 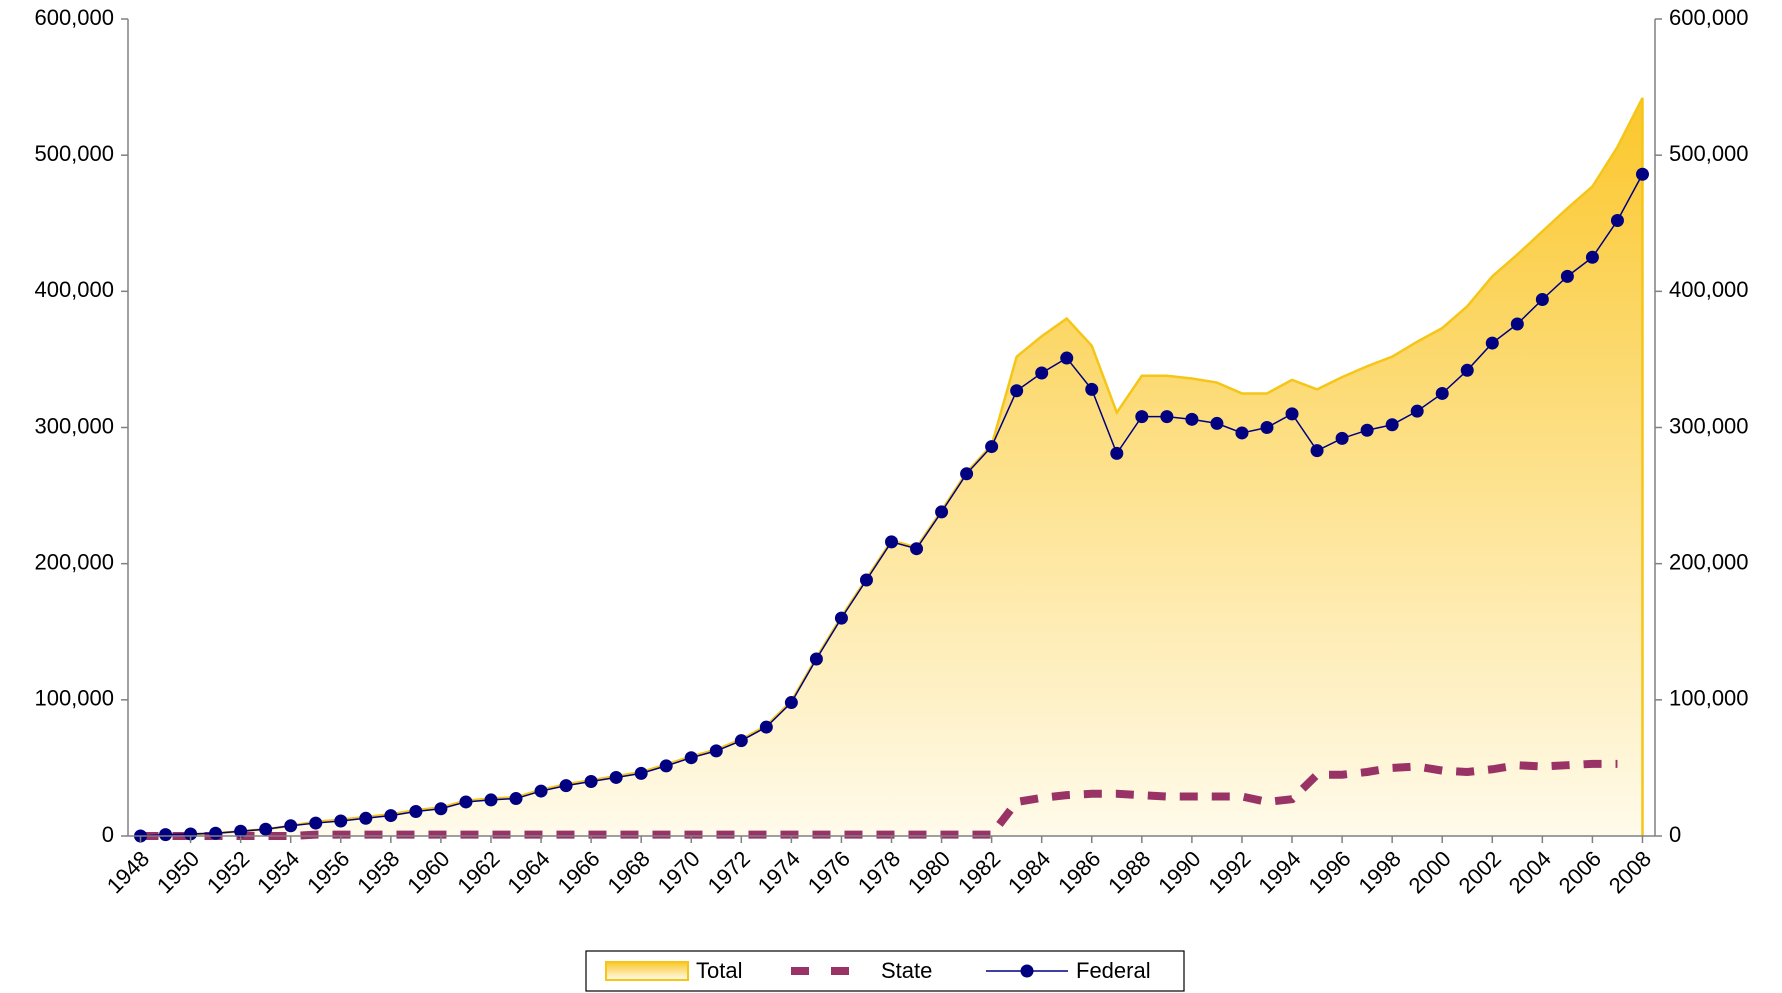 What do you see at coordinates (528, 872) in the screenshot?
I see `x-tick-label: 1964` at bounding box center [528, 872].